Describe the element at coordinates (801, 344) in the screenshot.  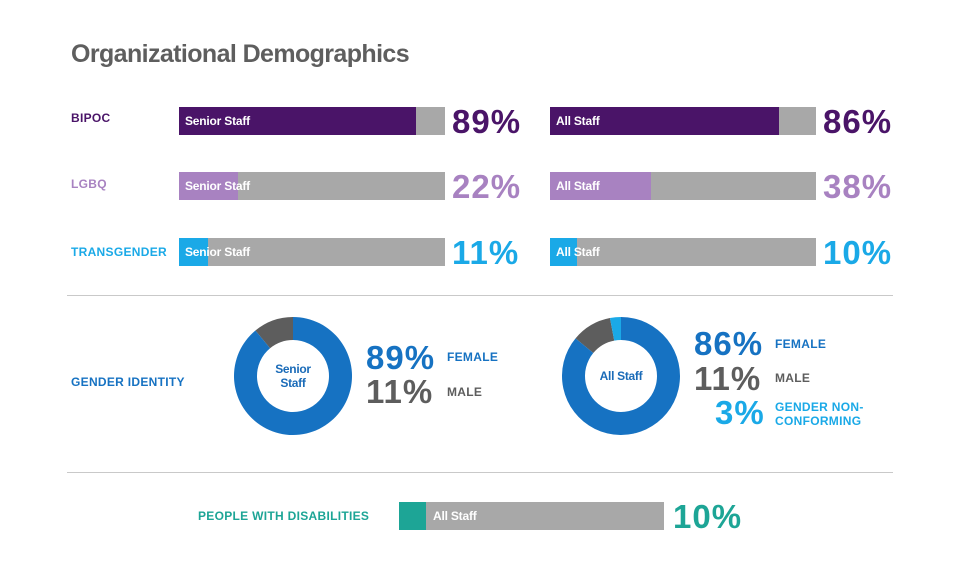
I see `all-female-label: FEMALE` at that location.